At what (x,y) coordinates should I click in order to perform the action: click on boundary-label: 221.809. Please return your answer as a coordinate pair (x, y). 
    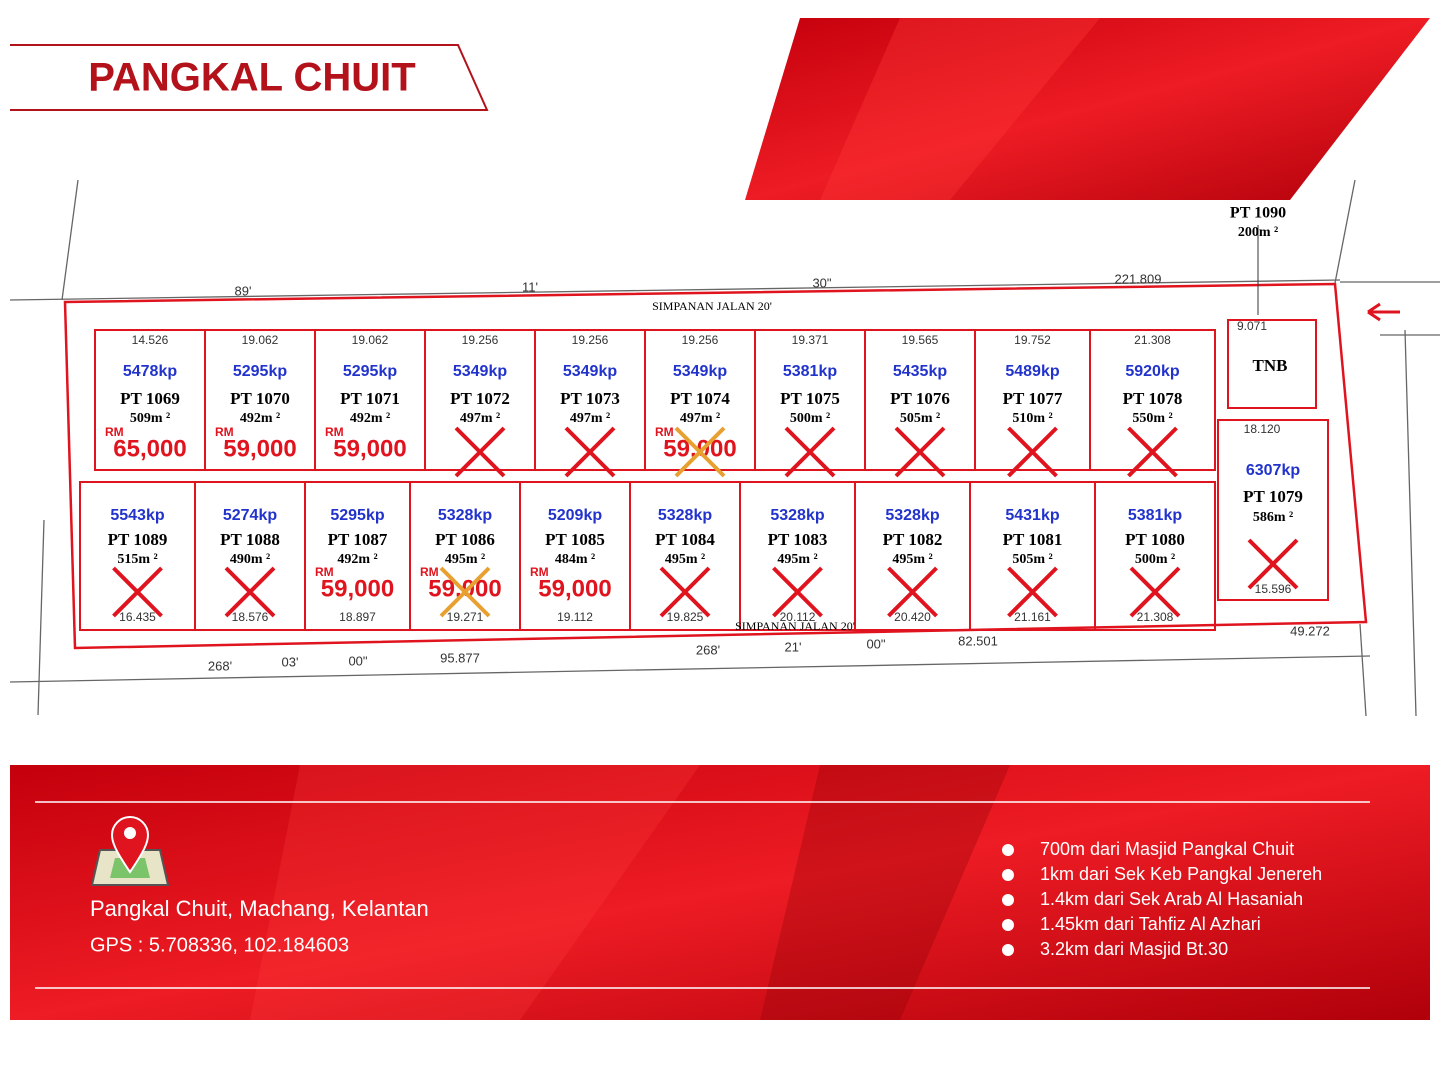
    Looking at the image, I should click on (1138, 278).